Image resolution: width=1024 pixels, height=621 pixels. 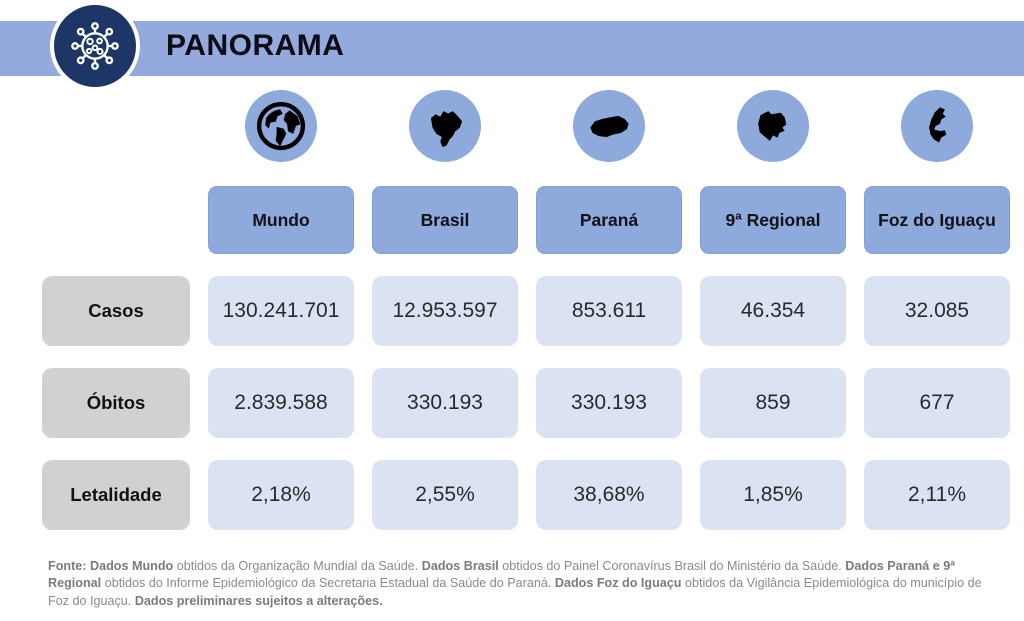 What do you see at coordinates (281, 311) in the screenshot?
I see `value-casos-mundo: 130.241.701` at bounding box center [281, 311].